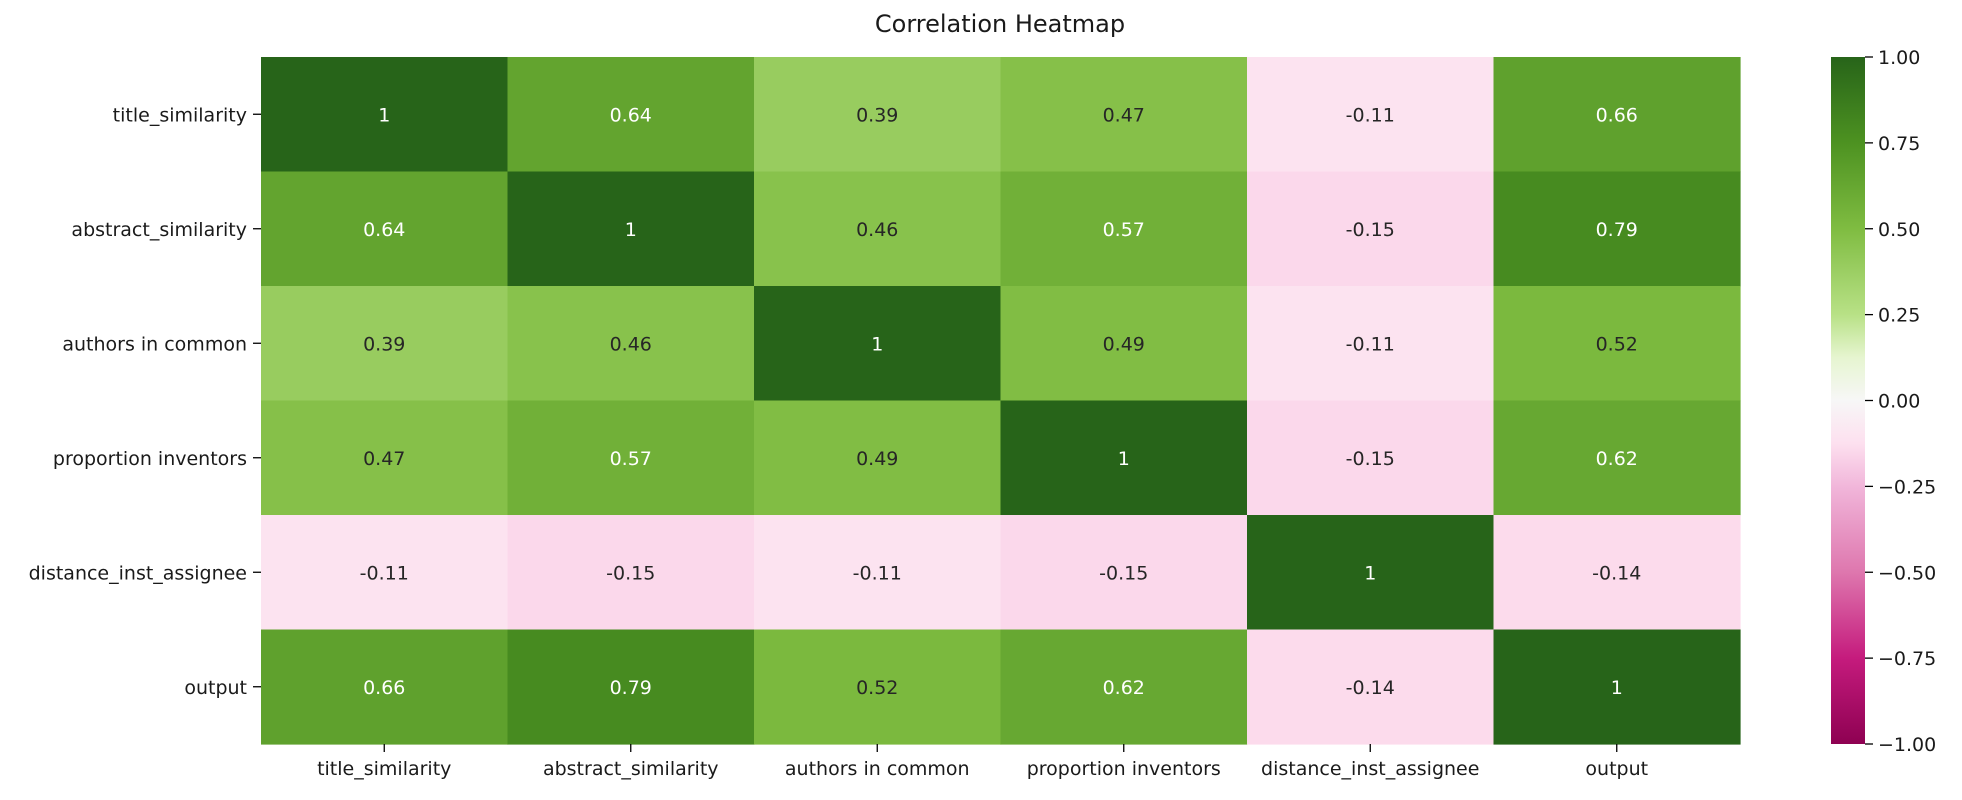 Image resolution: width=1962 pixels, height=800 pixels. Describe the element at coordinates (1899, 144) in the screenshot. I see `colorbar-tick-label: 0.75` at that location.